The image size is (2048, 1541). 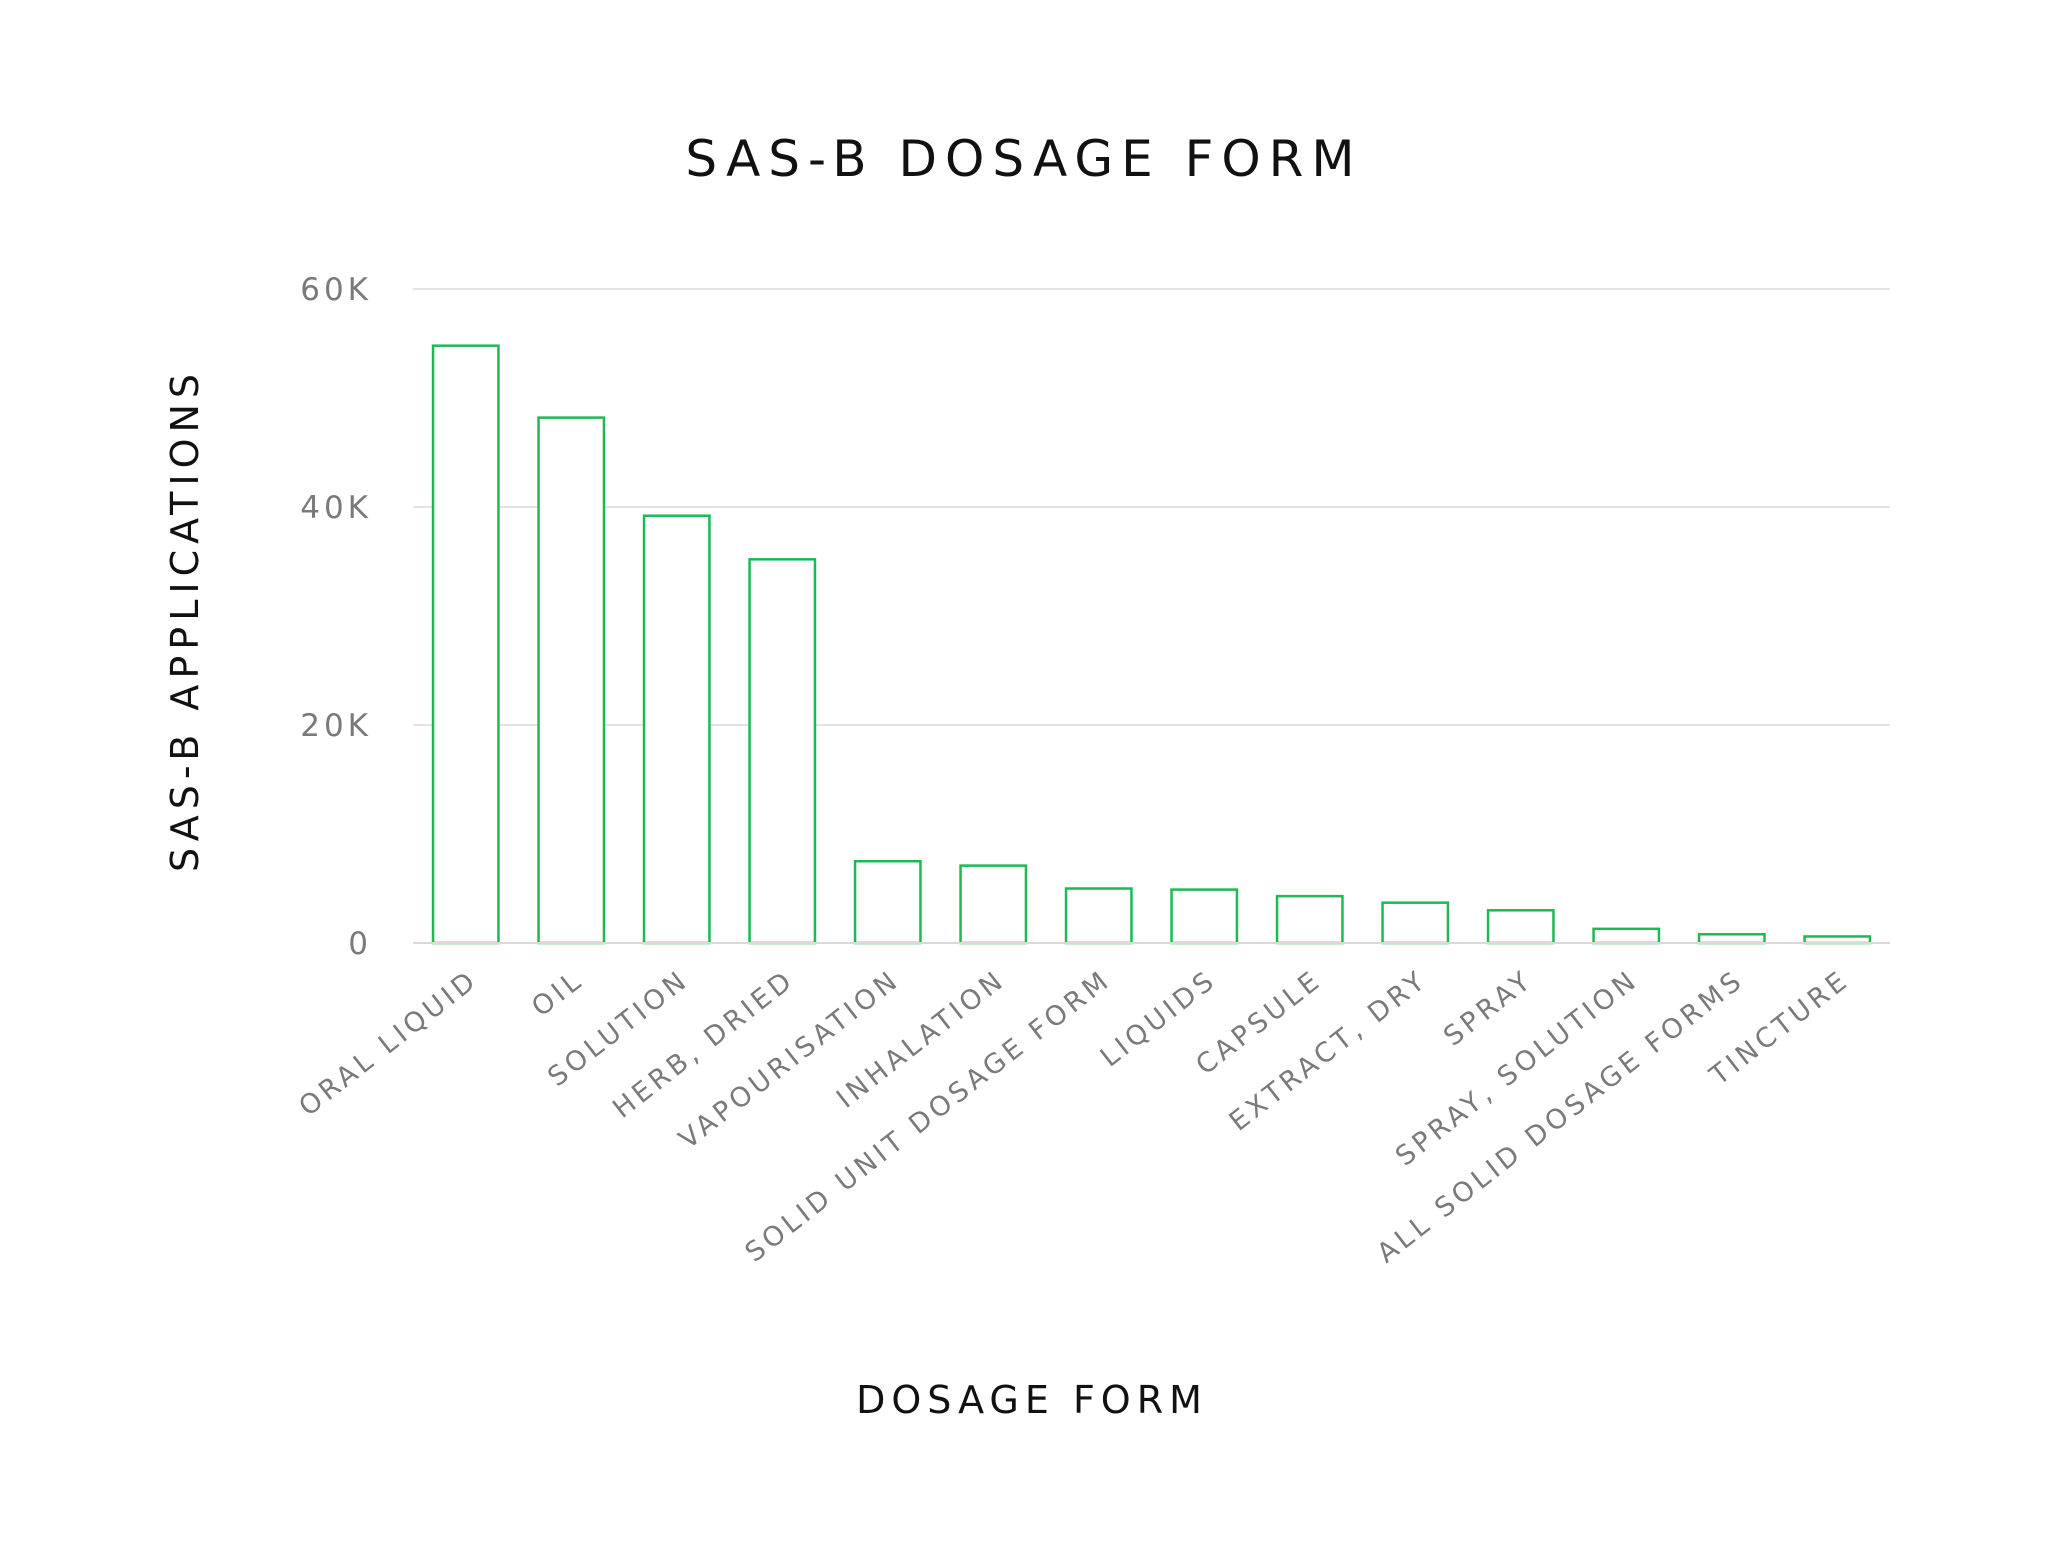 I want to click on x-tick-label: HERB, DRIED, so click(x=703, y=1044).